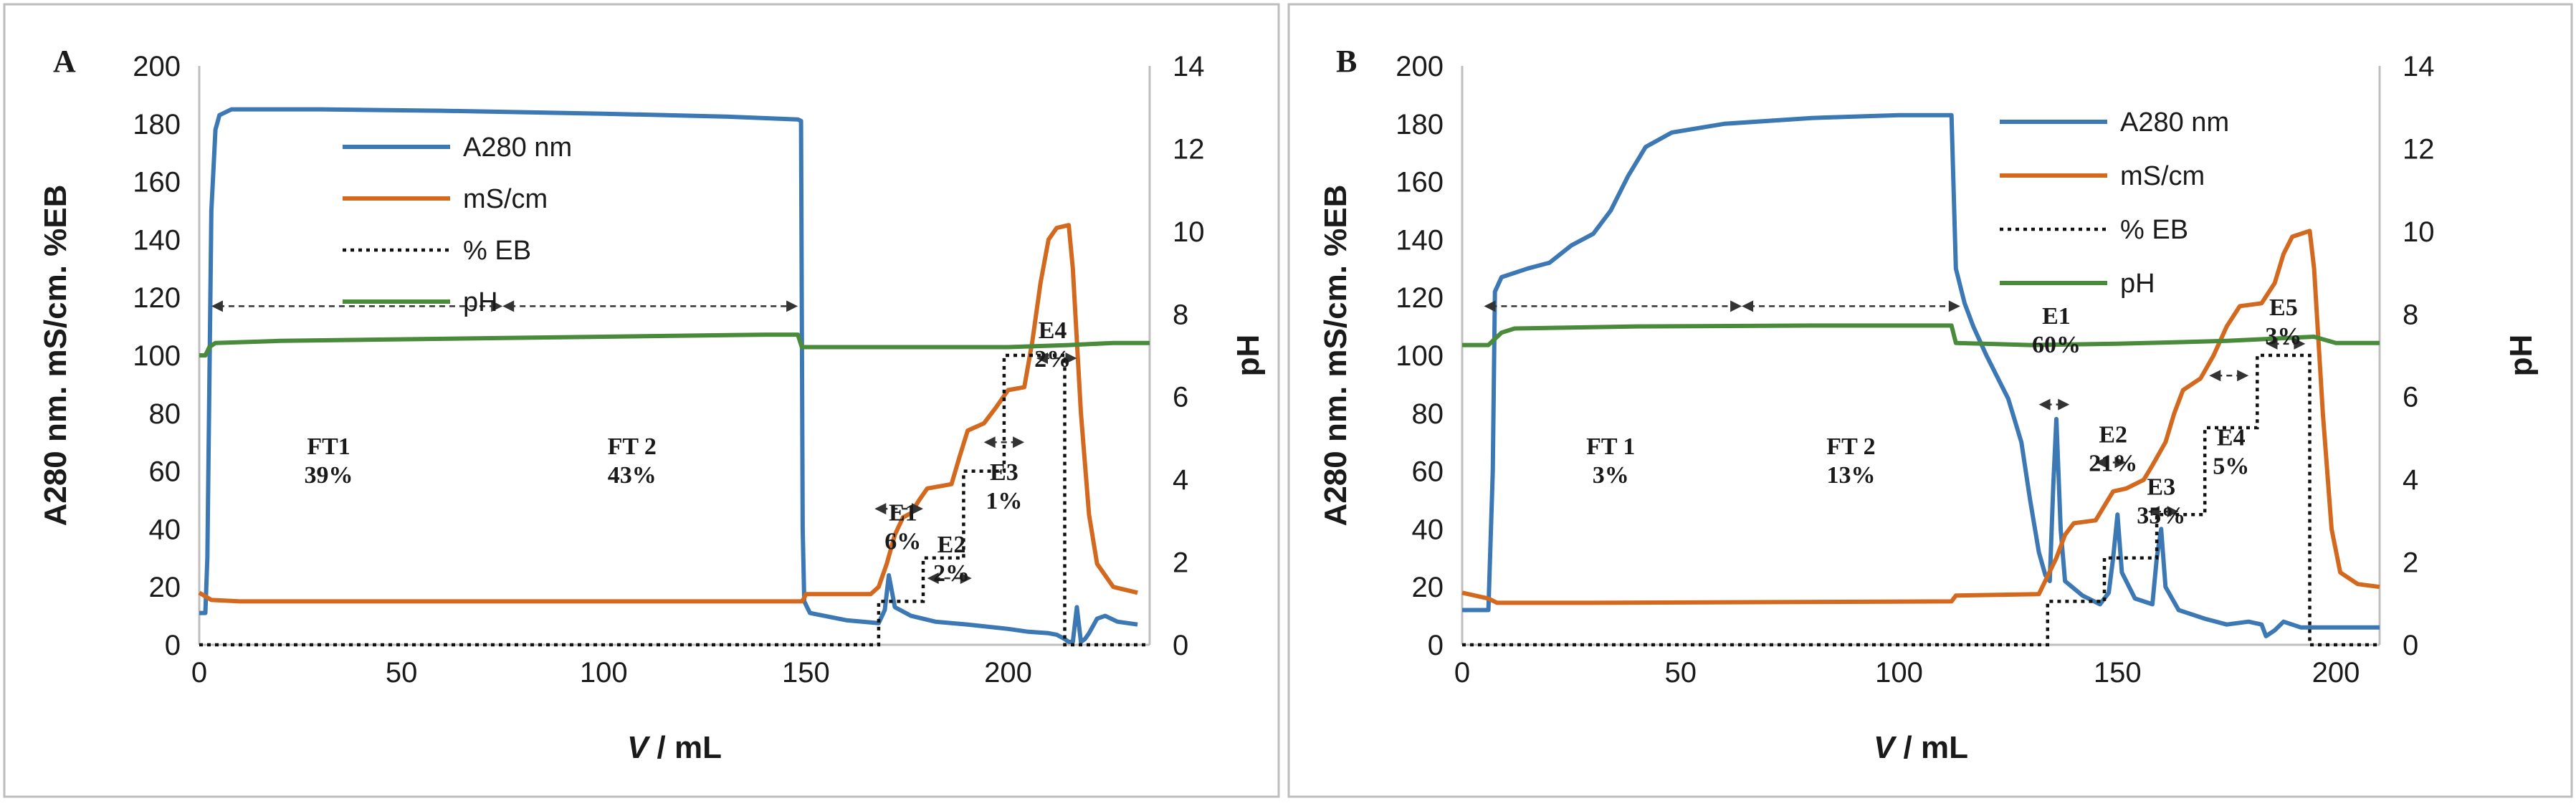 The image size is (2576, 806). Describe the element at coordinates (1931, 747) in the screenshot. I see `x-axis-title-unit: / mL` at that location.